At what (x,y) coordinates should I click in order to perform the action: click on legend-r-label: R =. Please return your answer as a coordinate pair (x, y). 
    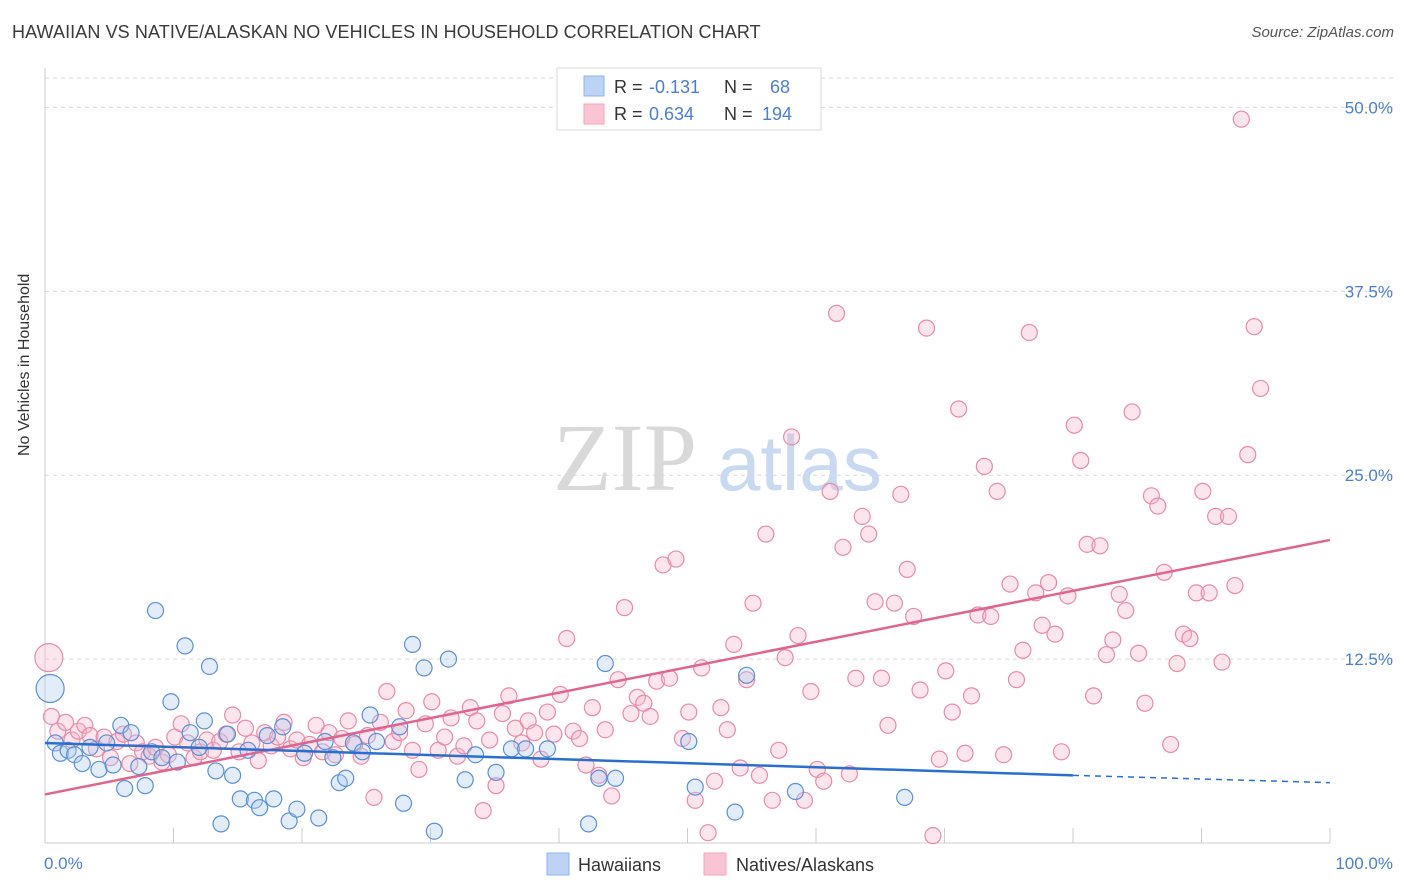
    Looking at the image, I should click on (628, 87).